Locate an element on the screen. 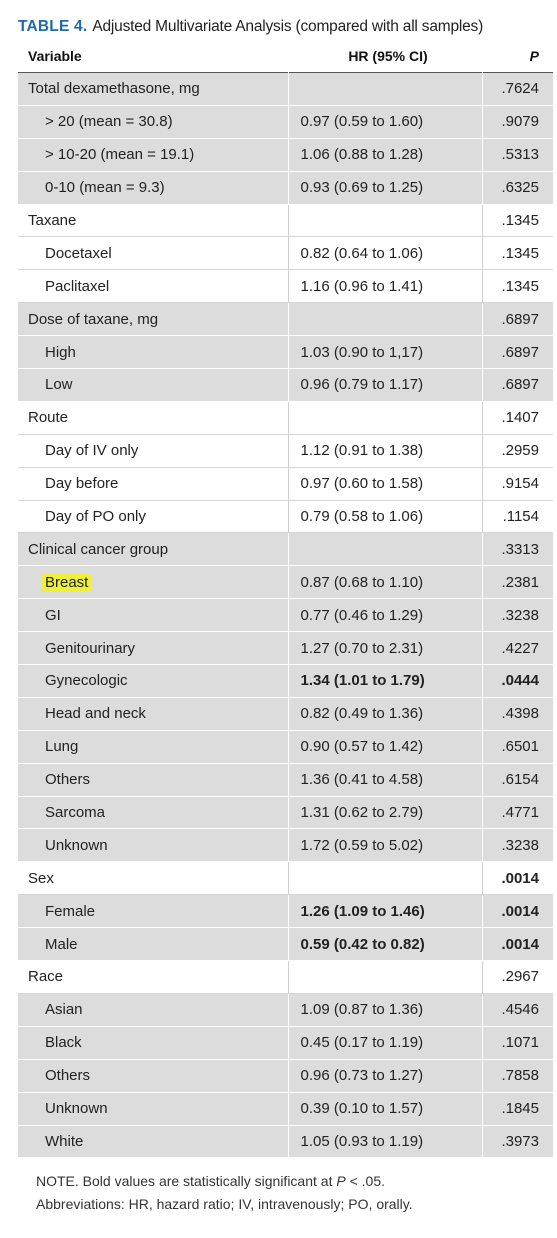 The width and height of the screenshot is (557, 1238). cell-hr: 0.96 (0.73 to 1.27) is located at coordinates (385, 1076).